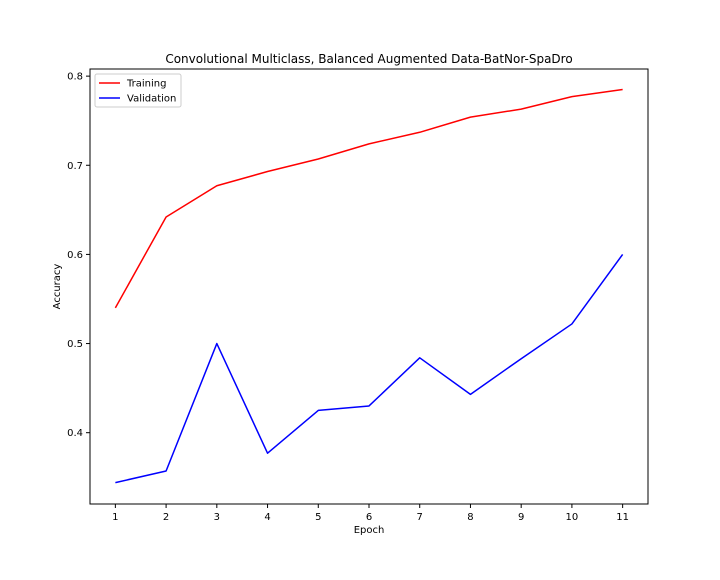 The width and height of the screenshot is (720, 580). Describe the element at coordinates (151, 99) in the screenshot. I see `legend-label-validation: Validation` at that location.